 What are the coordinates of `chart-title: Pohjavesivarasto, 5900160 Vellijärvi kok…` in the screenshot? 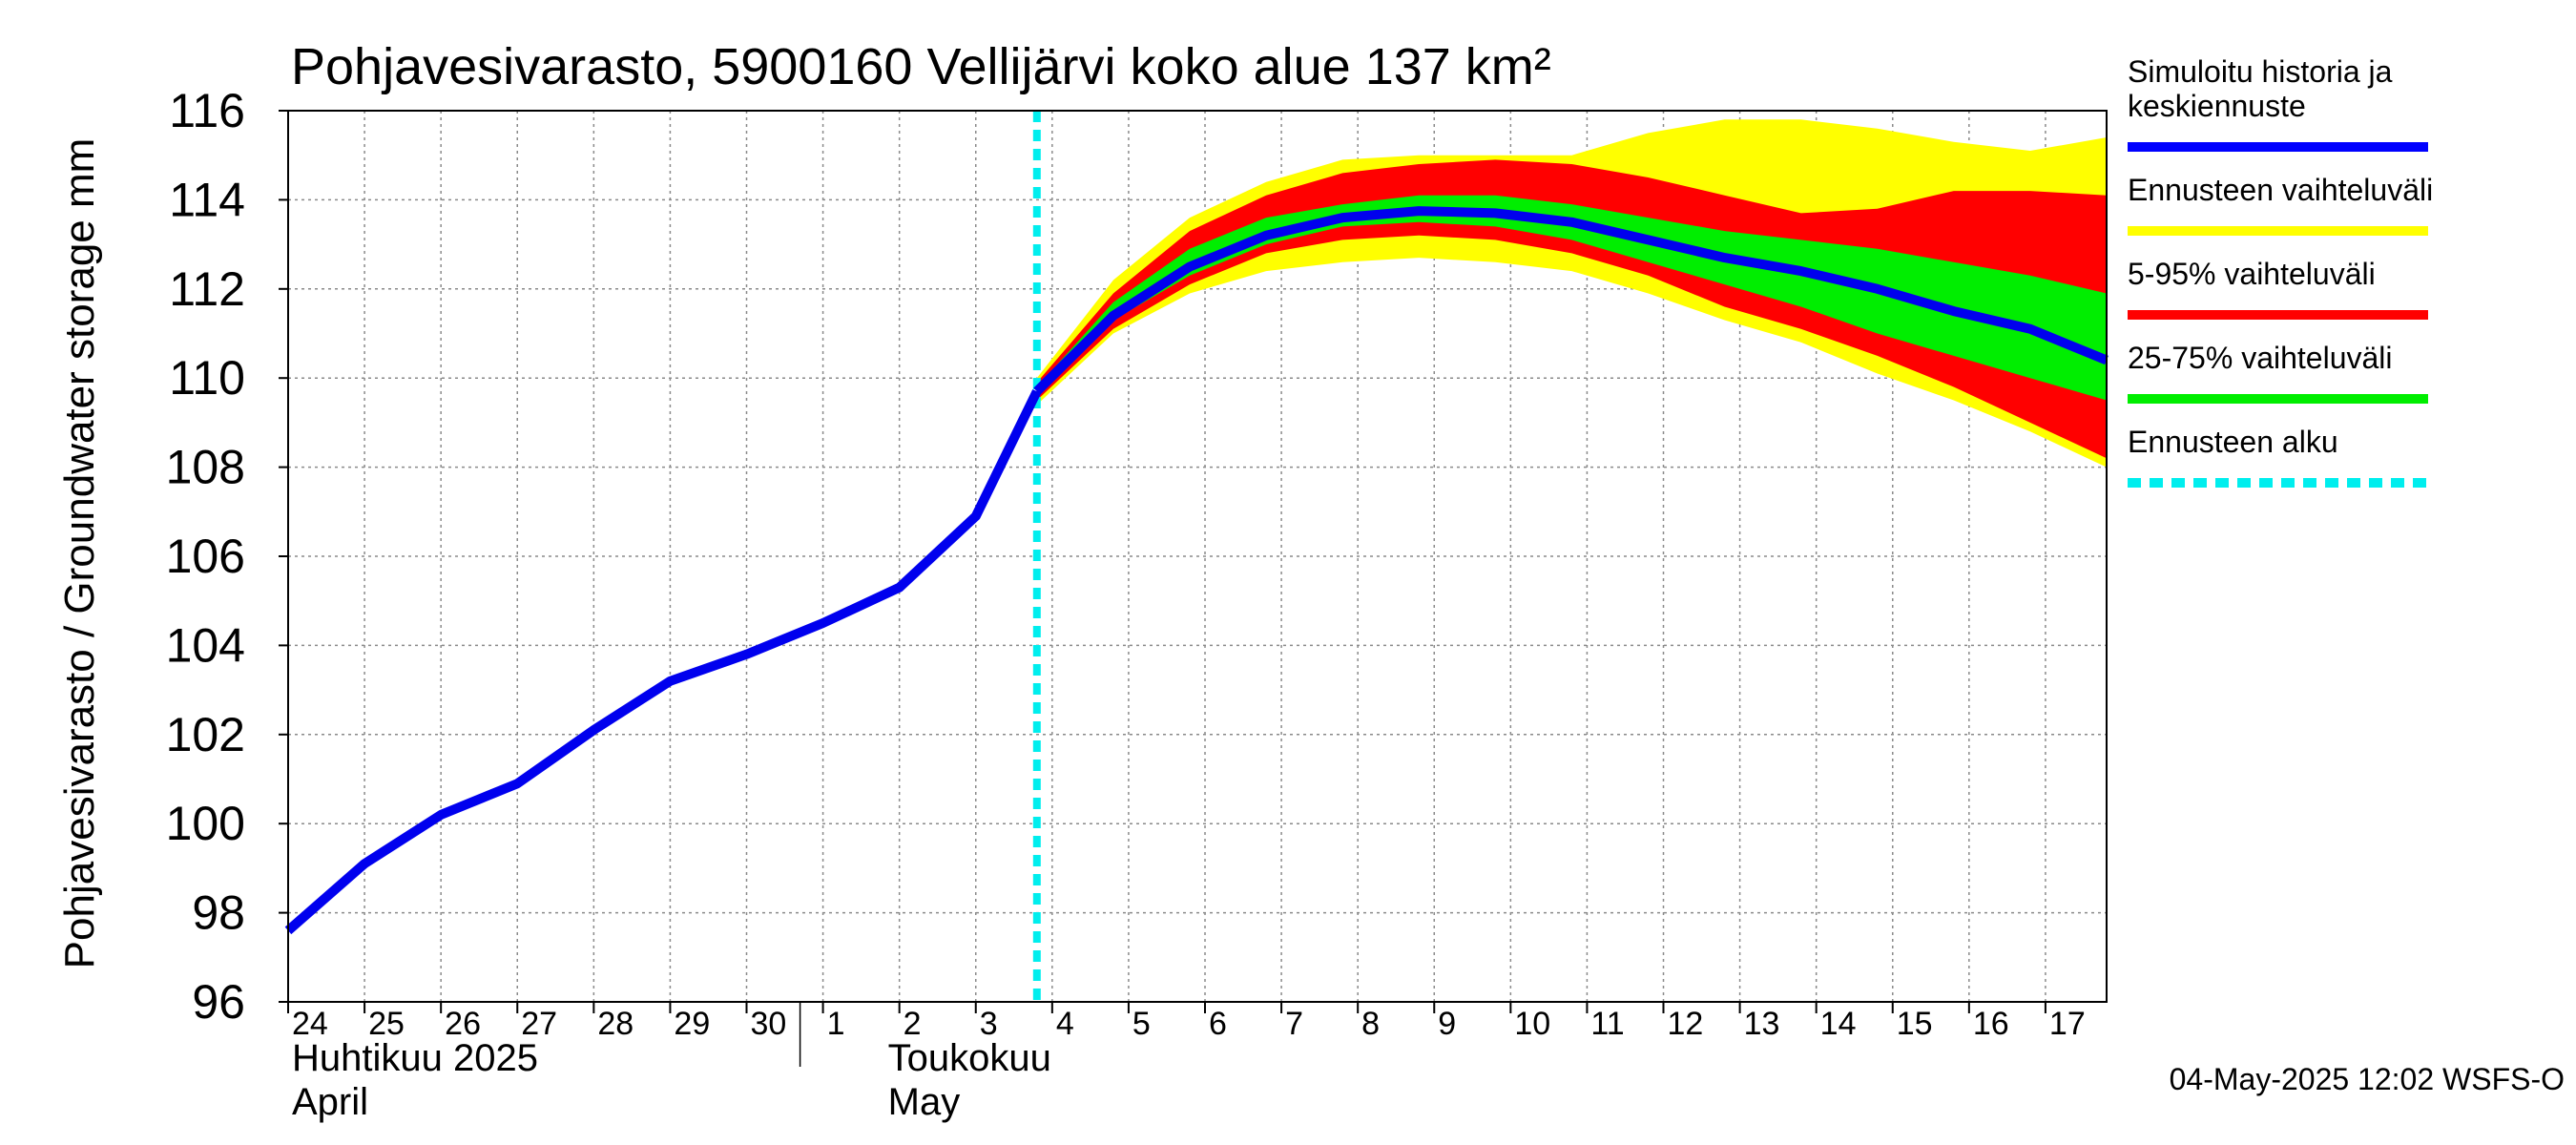 It's located at (921, 66).